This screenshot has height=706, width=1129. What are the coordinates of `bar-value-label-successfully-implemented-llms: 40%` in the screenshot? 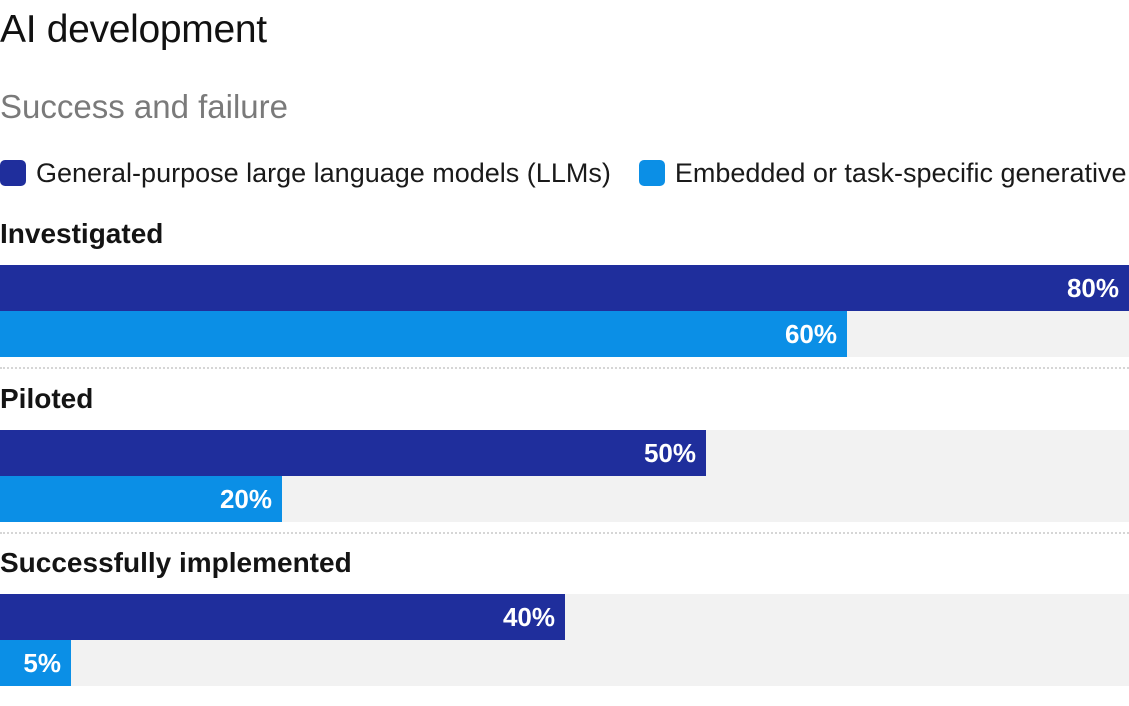 It's located at (528, 617).